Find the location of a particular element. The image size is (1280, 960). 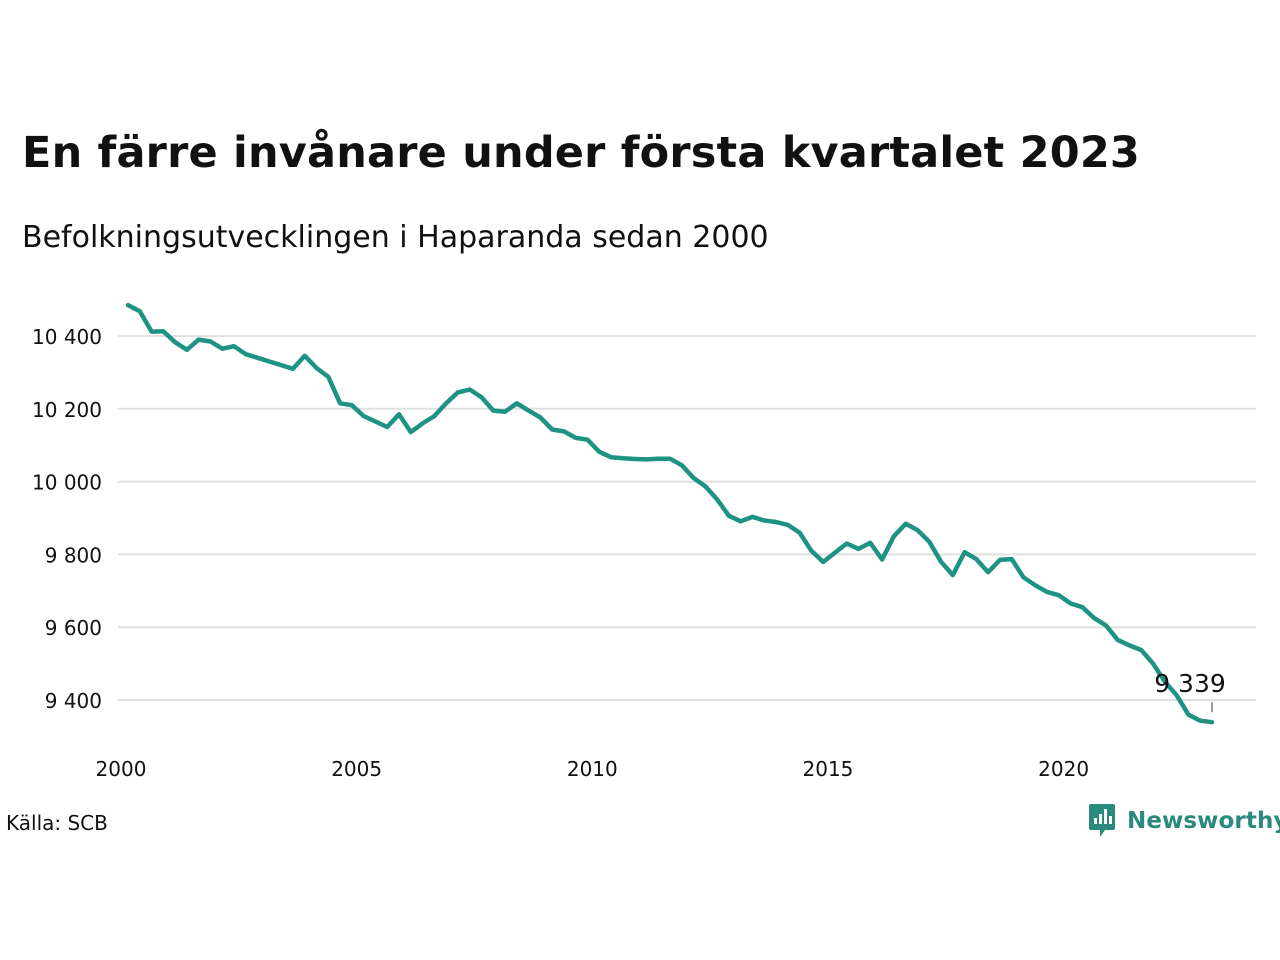

newsworthy-logo-icon is located at coordinates (1102, 820).